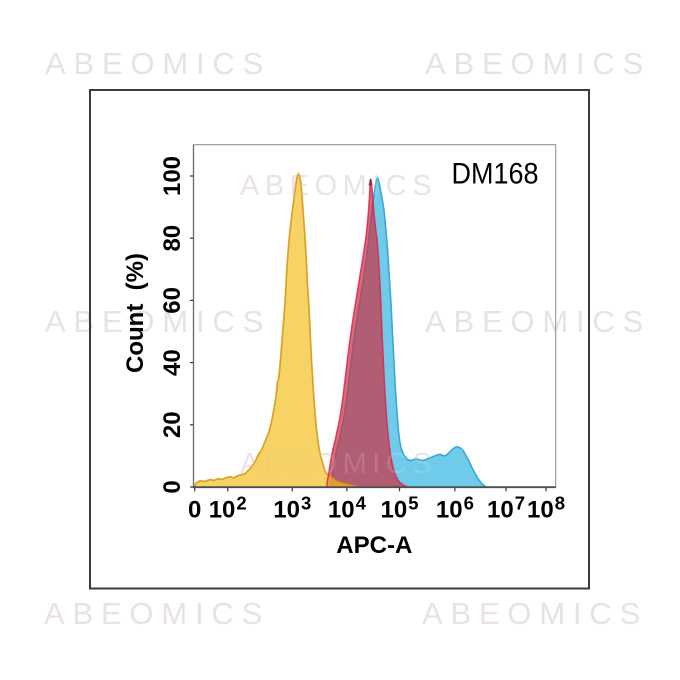 The width and height of the screenshot is (680, 680). Describe the element at coordinates (172, 300) in the screenshot. I see `svg-text: 60` at that location.